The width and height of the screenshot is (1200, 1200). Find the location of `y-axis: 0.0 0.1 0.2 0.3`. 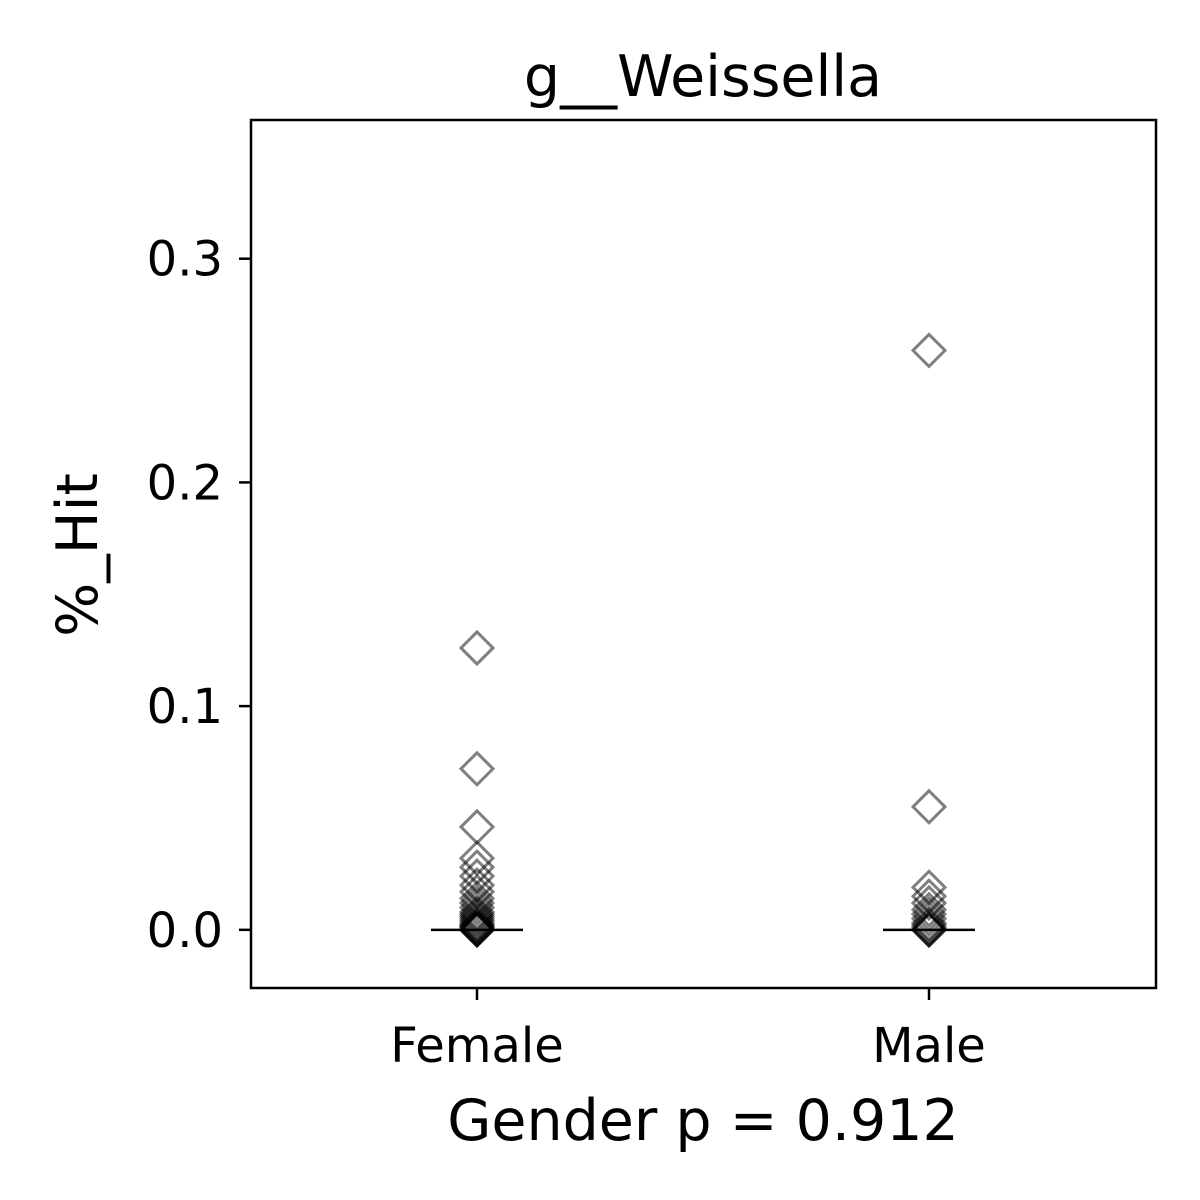

y-axis: 0.0 0.1 0.2 0.3 is located at coordinates (199, 595).